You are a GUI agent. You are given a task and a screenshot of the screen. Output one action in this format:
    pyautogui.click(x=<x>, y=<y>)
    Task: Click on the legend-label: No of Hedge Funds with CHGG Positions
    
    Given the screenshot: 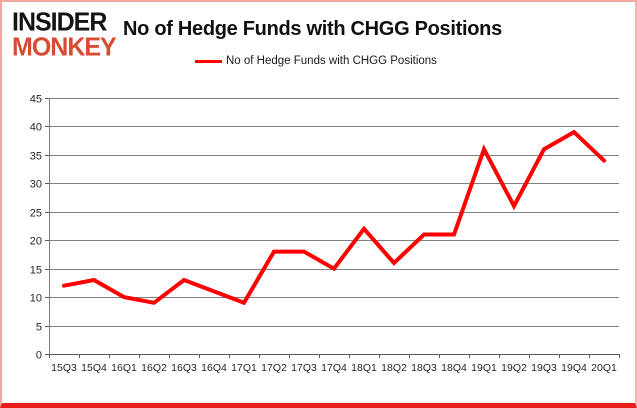 What is the action you would take?
    pyautogui.click(x=331, y=61)
    